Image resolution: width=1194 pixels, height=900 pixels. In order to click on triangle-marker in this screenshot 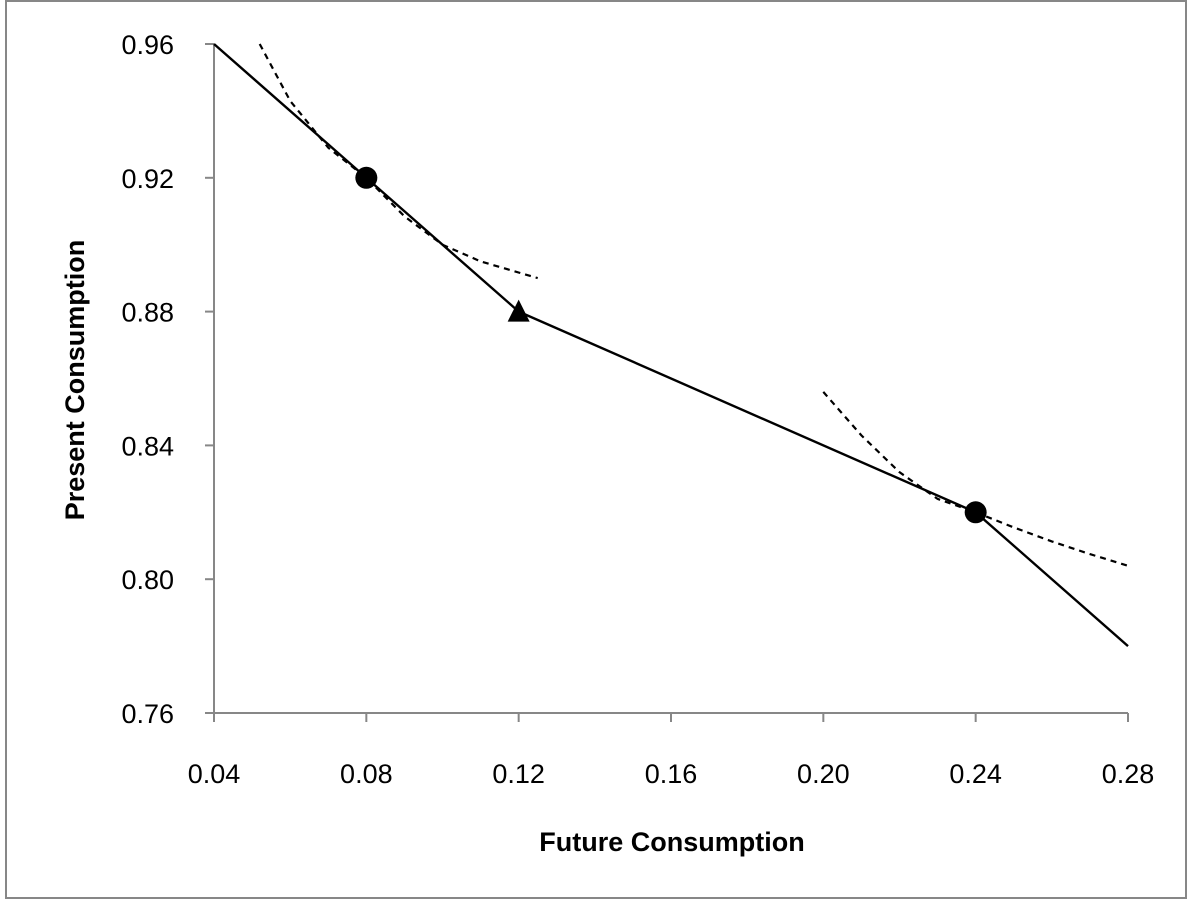, I will do `click(518, 310)`.